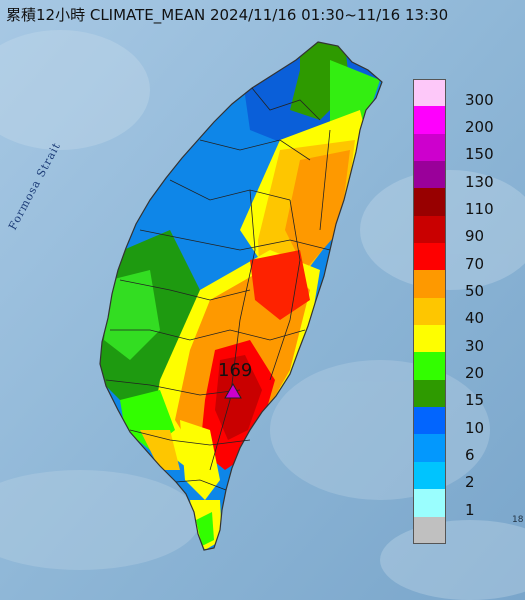  Describe the element at coordinates (475, 263) in the screenshot. I see `legend-label: 70` at that location.